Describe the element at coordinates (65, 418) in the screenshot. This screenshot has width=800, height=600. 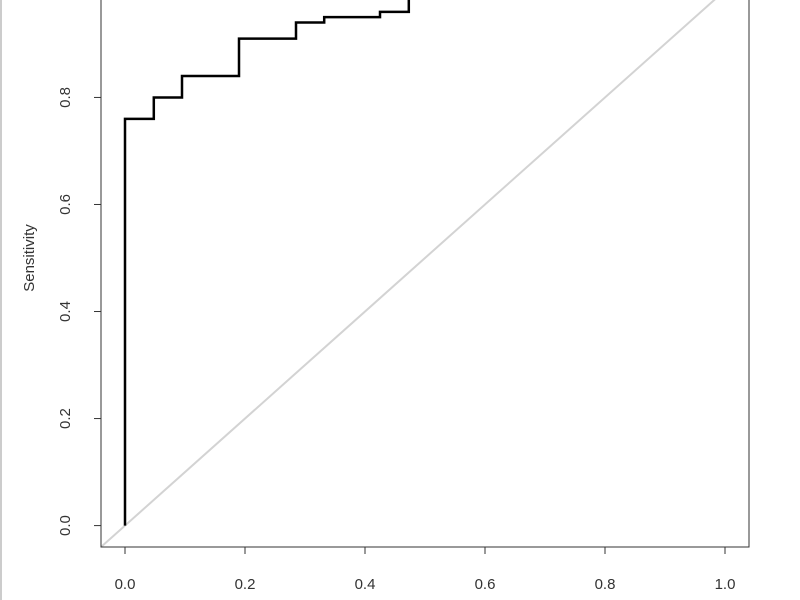
I see `y-tick-label: 0.2` at that location.